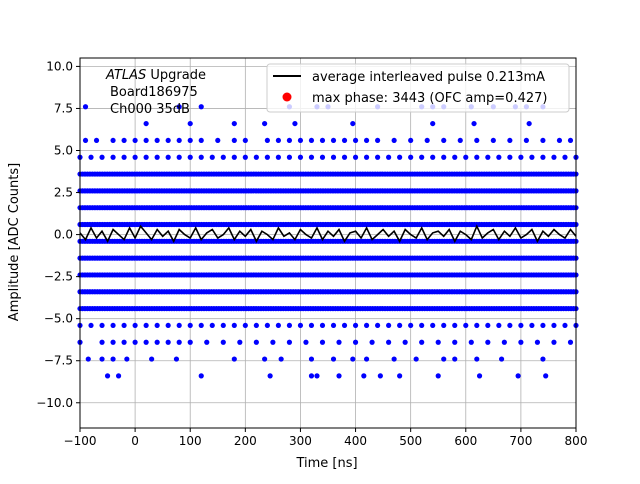 The height and width of the screenshot is (484, 640). I want to click on x-tick-label: 800, so click(576, 441).